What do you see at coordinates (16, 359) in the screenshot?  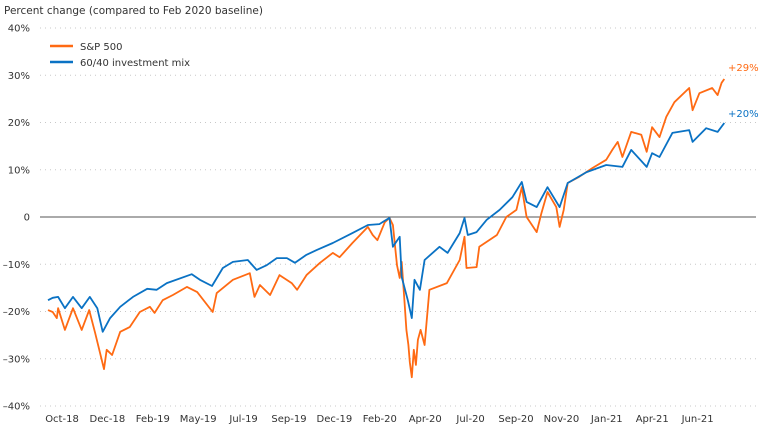 I see `y-tick-label: –30%` at bounding box center [16, 359].